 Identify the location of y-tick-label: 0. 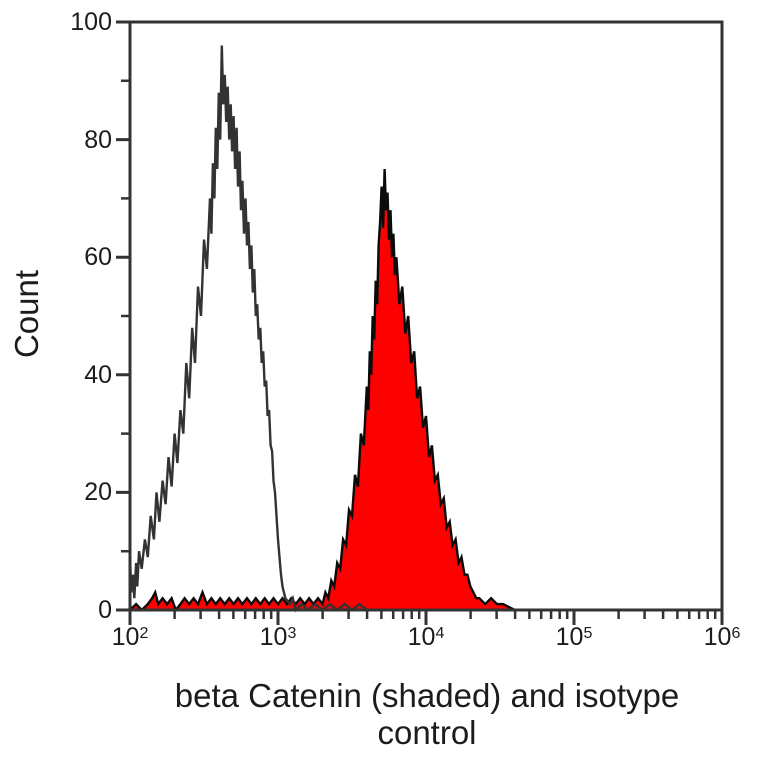
(105, 610).